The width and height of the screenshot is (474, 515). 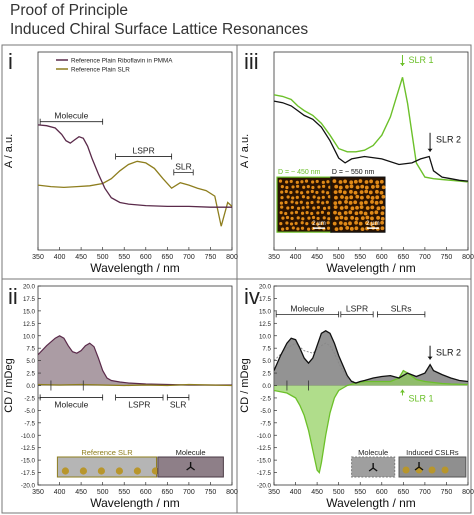 What do you see at coordinates (401, 308) in the screenshot?
I see `range-label: SLRs` at bounding box center [401, 308].